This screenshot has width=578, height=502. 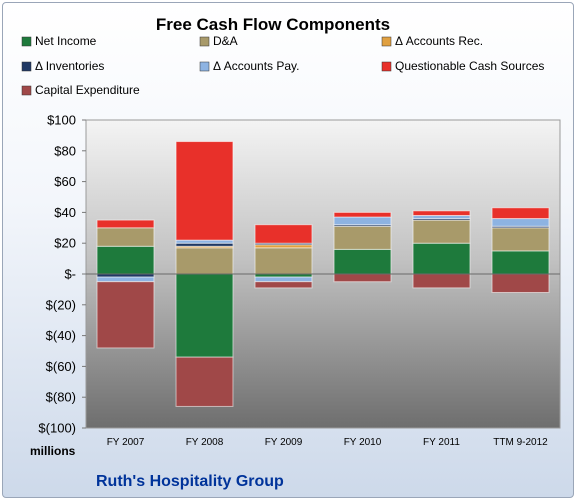 I want to click on legend-item-inventories: Δ Inventories, so click(x=62, y=66).